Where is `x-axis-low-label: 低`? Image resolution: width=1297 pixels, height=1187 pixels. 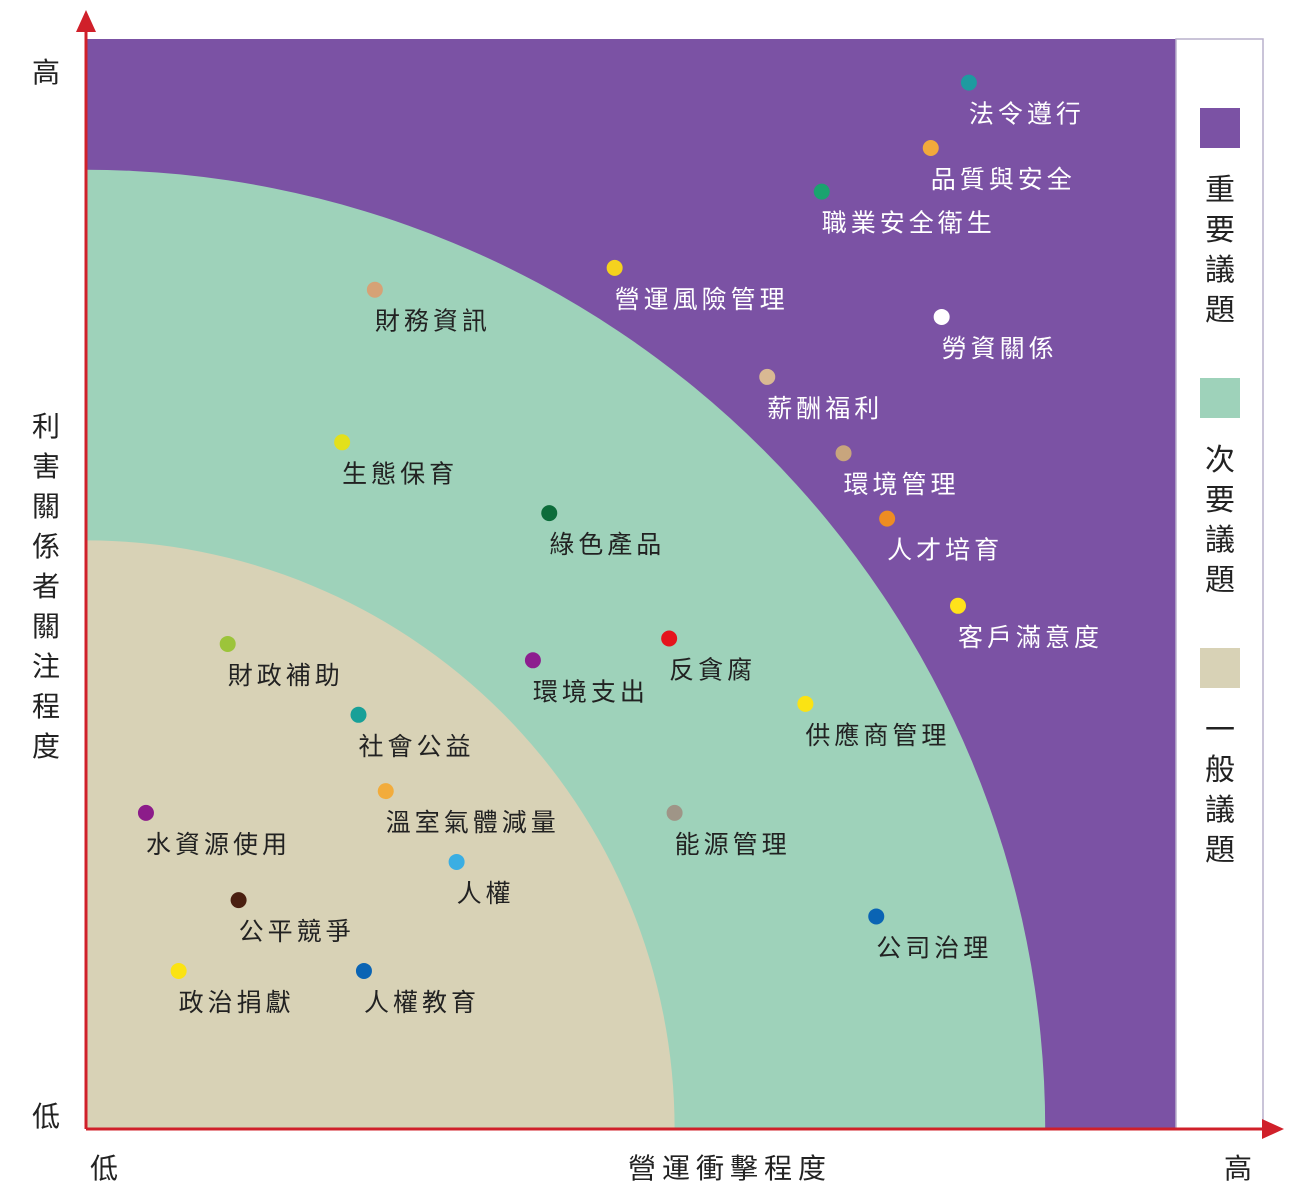
x-axis-low-label: 低 is located at coordinates (104, 1168).